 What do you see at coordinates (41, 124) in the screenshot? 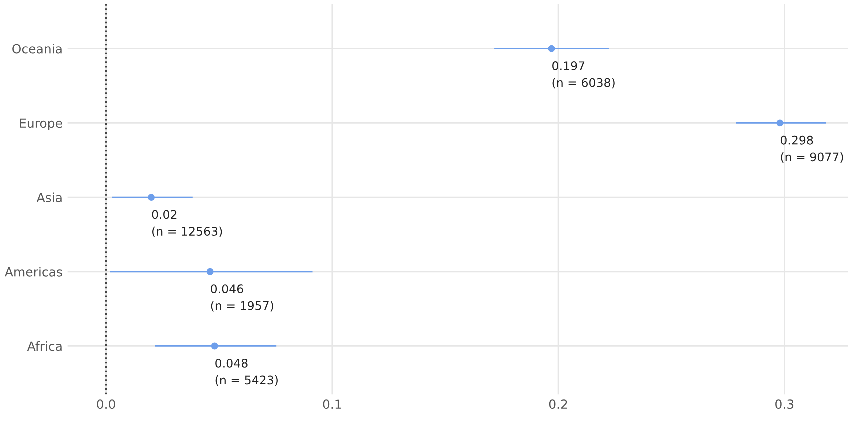
I see `y-tick-label: Europe` at bounding box center [41, 124].